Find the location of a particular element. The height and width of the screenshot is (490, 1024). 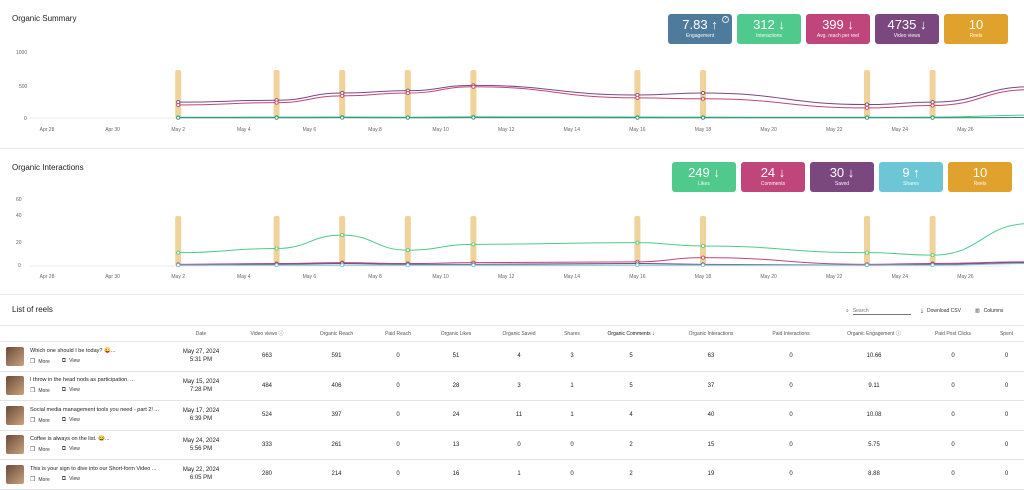

search-input: Search is located at coordinates (881, 310).